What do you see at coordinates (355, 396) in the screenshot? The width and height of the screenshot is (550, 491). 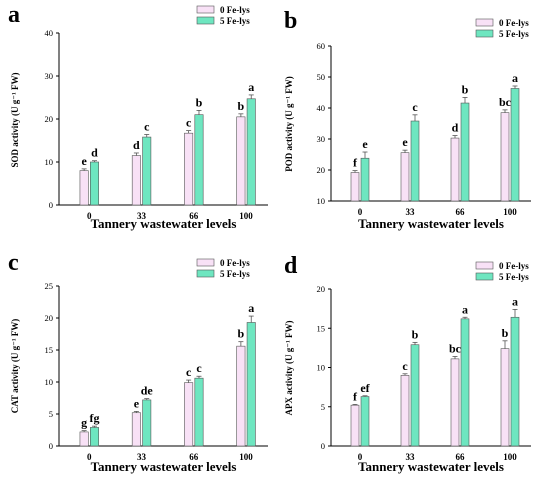 I see `panel-d-significance-label: f` at bounding box center [355, 396].